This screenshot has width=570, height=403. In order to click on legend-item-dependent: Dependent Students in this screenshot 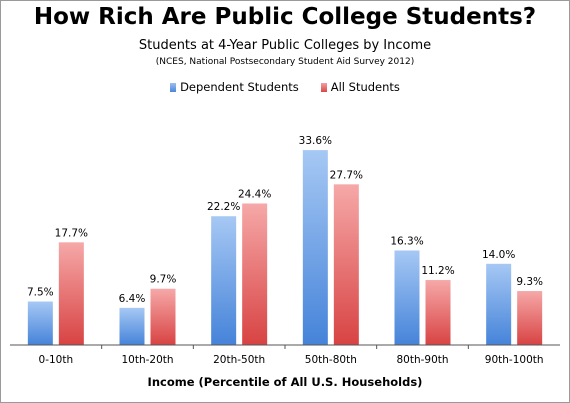, I will do `click(234, 87)`.